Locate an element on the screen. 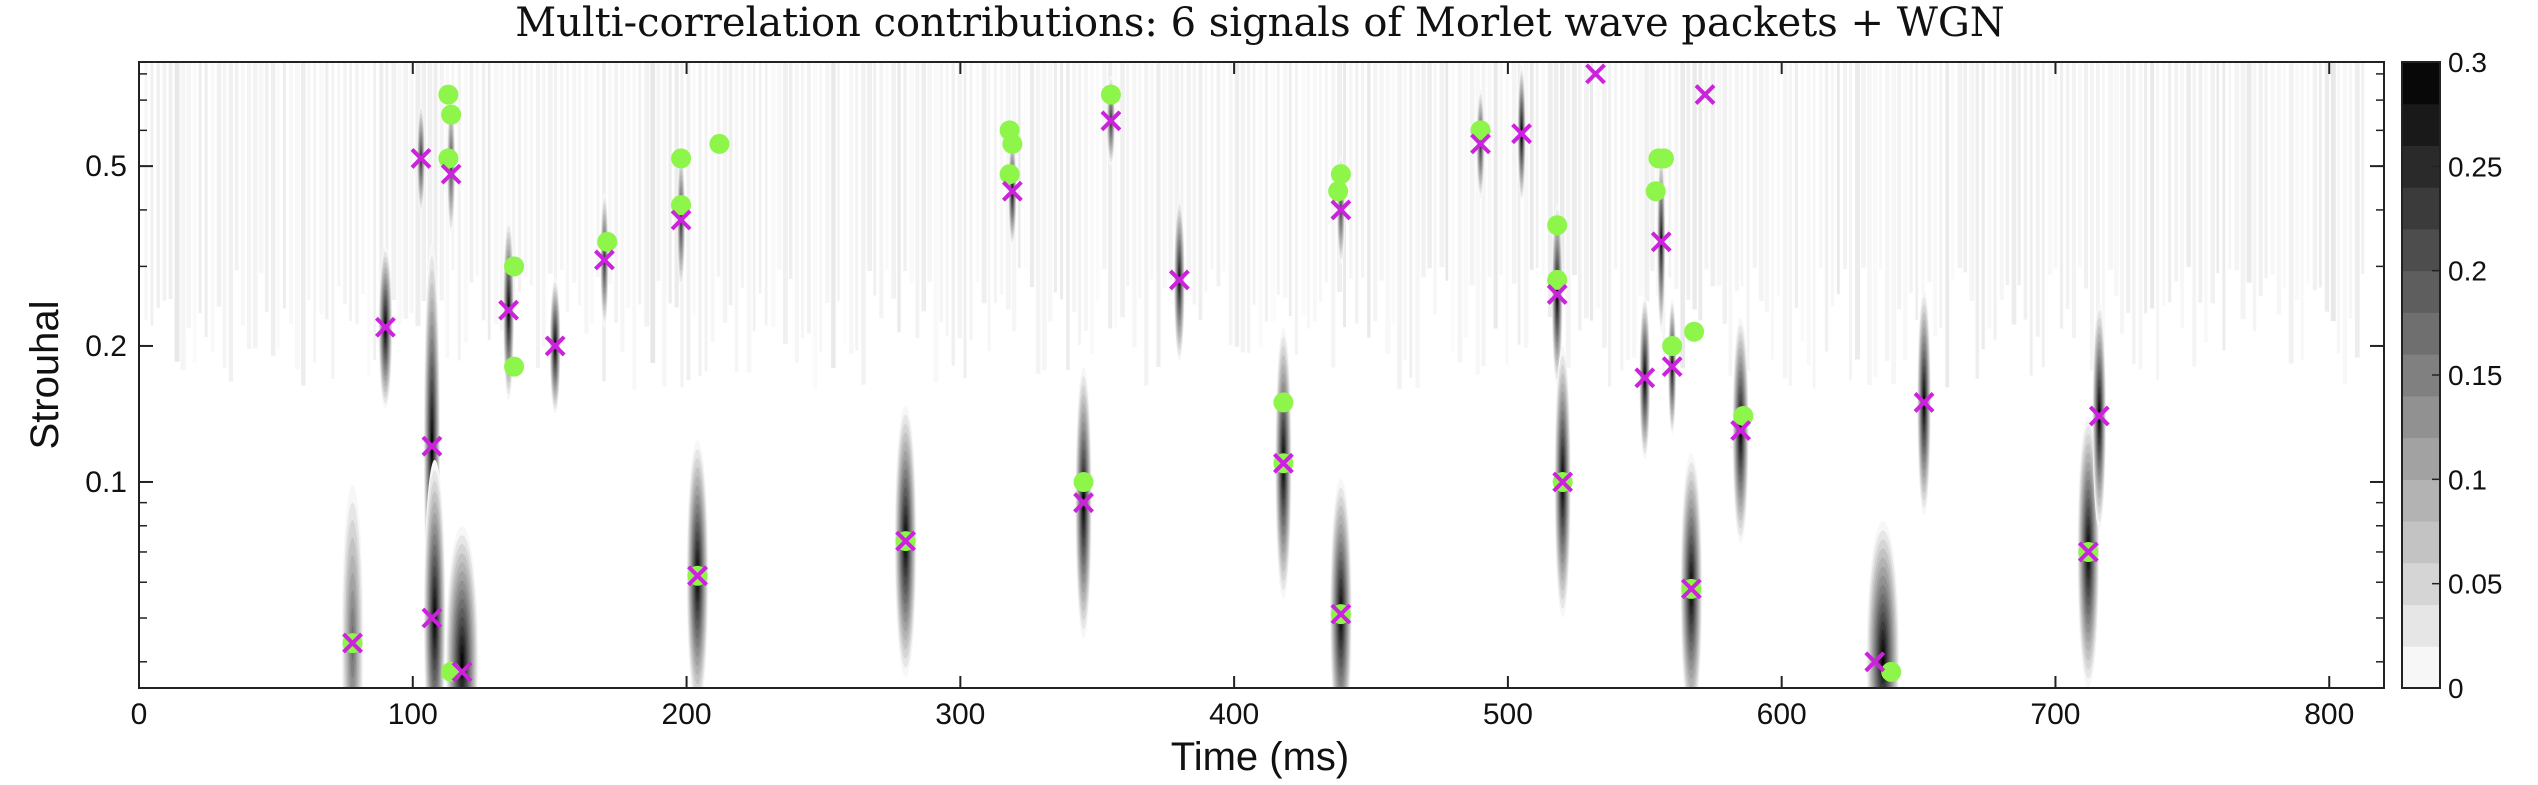 The width and height of the screenshot is (2538, 785). colorbar: 0 0.05 0.1 0.15 0.2 0.25 0.3 is located at coordinates (2452, 375).